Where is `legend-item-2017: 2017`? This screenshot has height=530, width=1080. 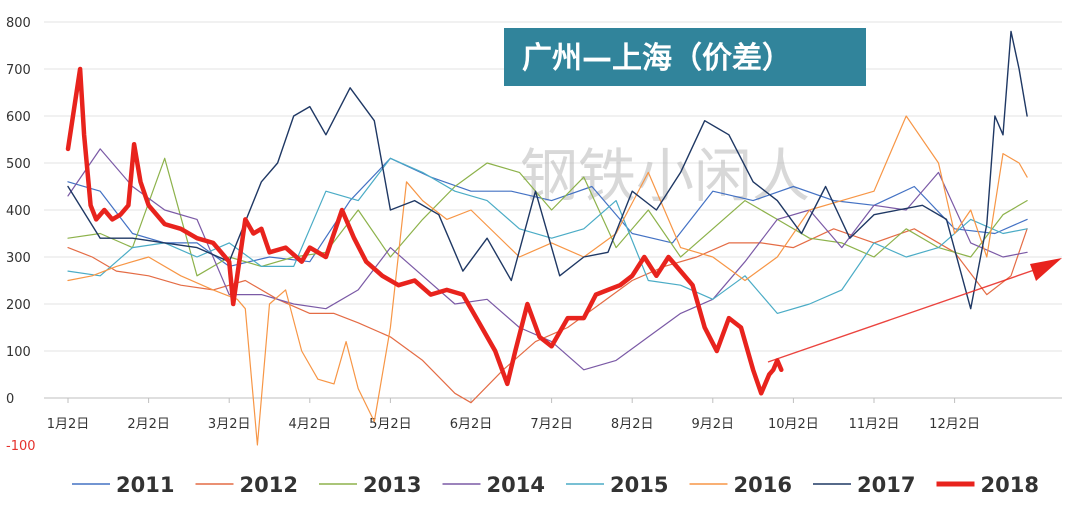 legend-item-2017: 2017 is located at coordinates (864, 485).